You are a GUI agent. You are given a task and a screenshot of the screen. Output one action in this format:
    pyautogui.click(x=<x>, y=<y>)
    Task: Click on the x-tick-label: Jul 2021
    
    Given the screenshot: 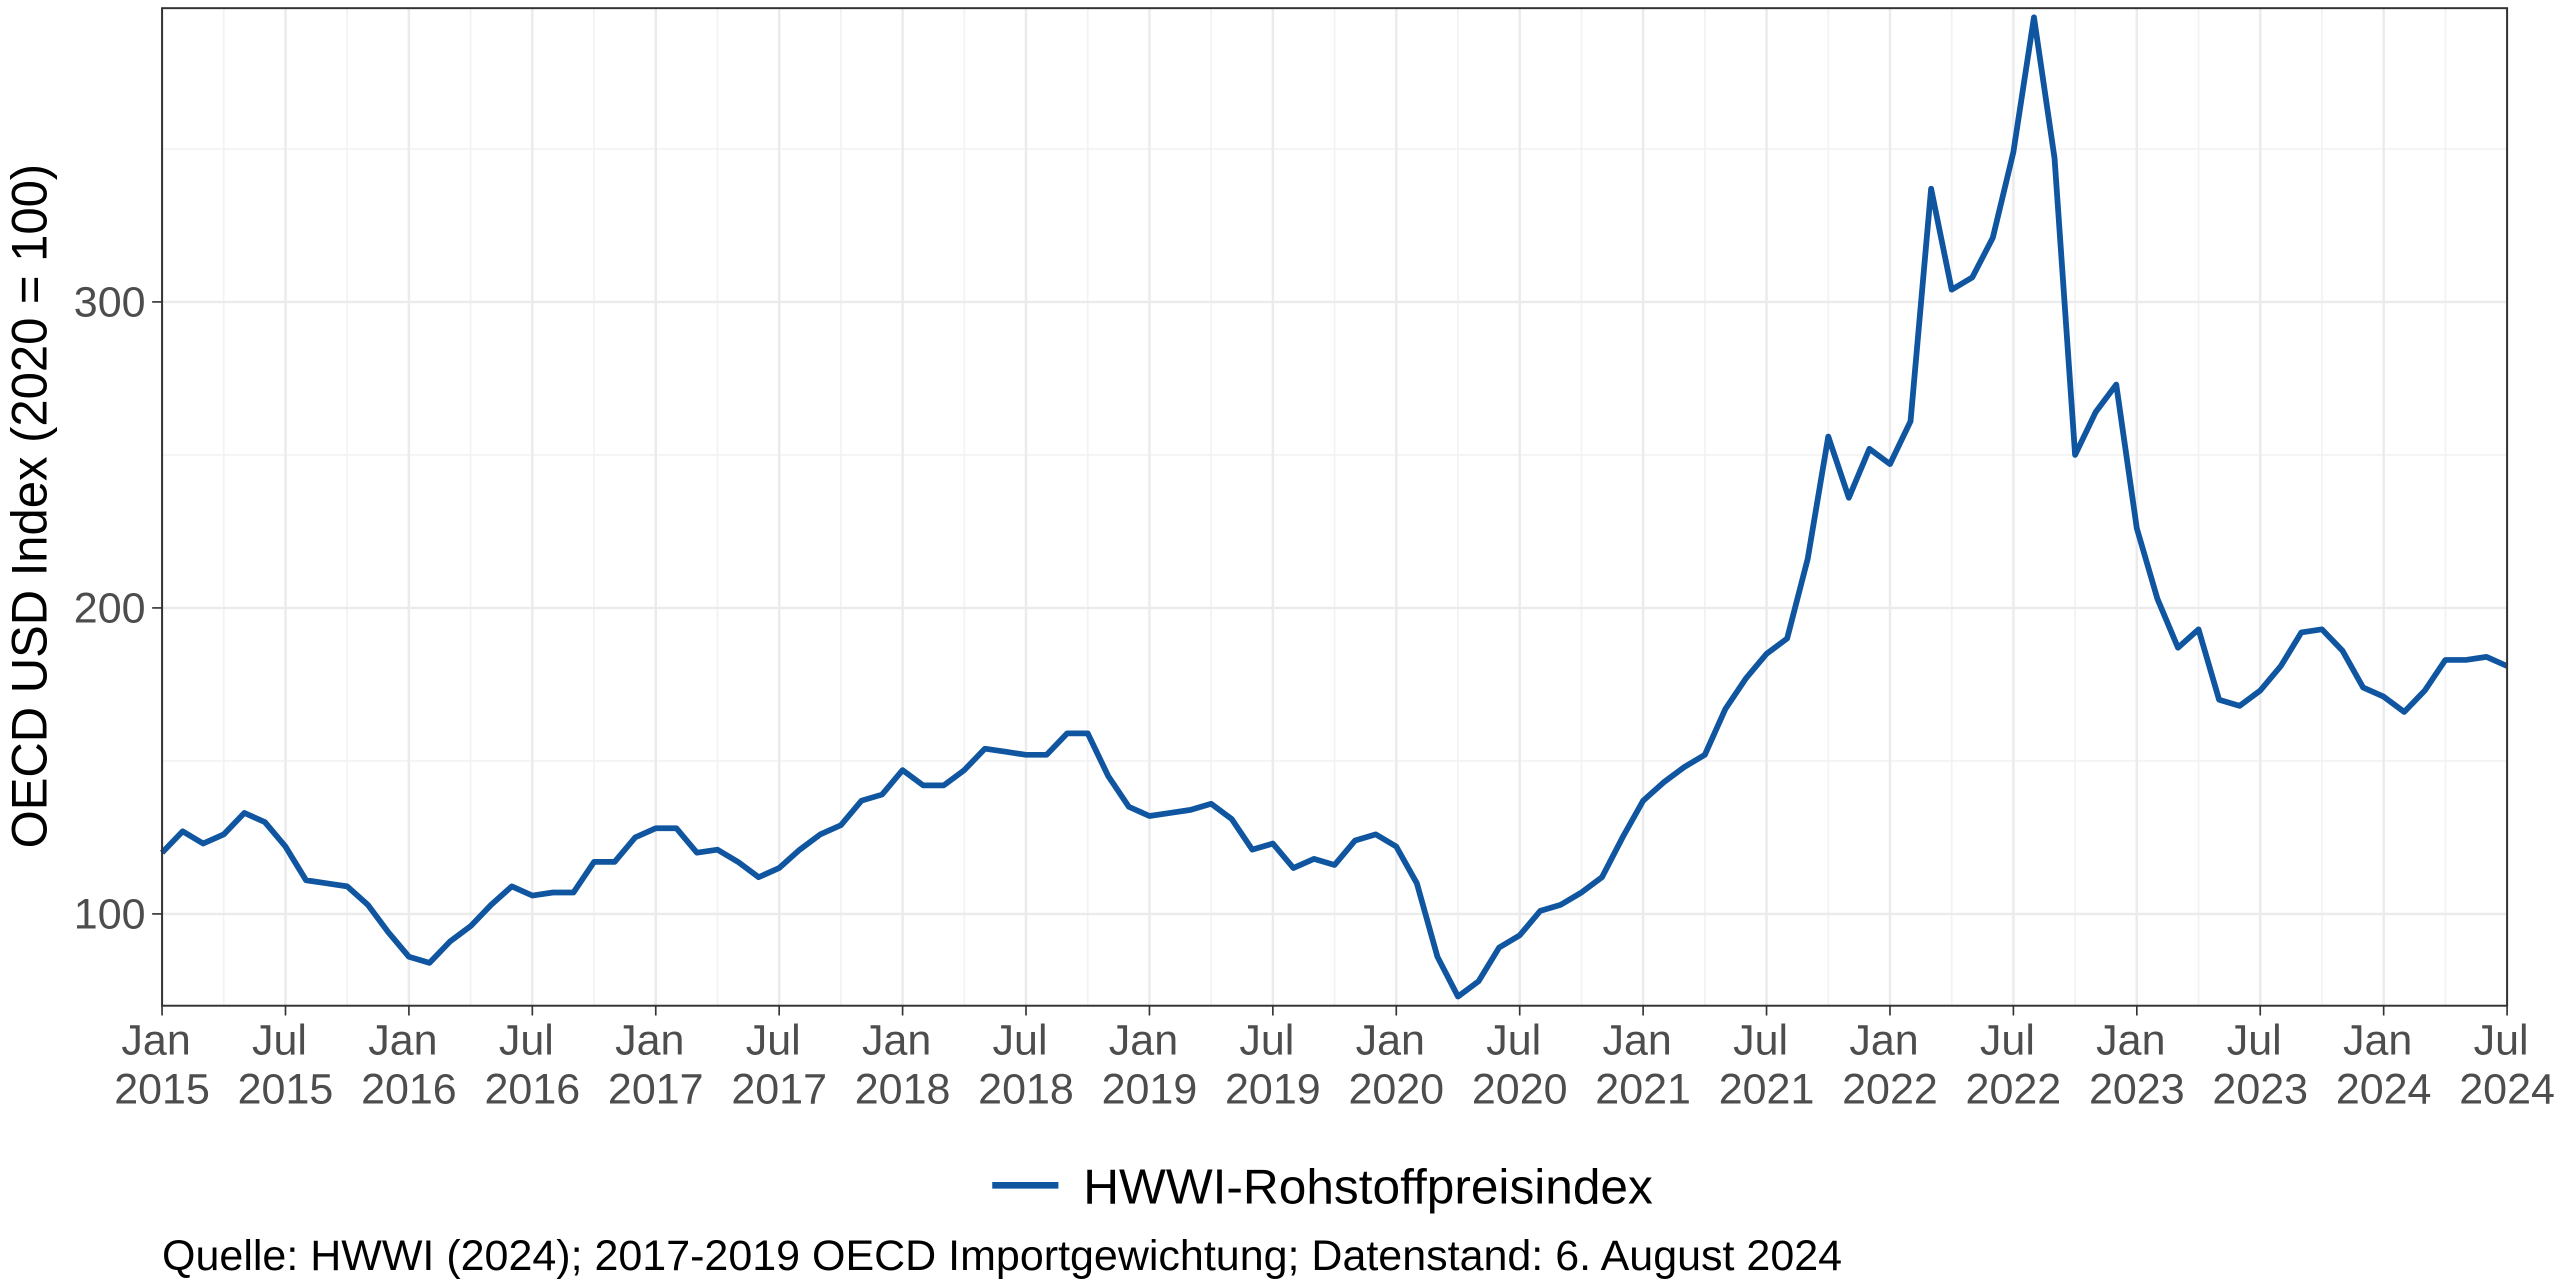 What is the action you would take?
    pyautogui.click(x=1767, y=1065)
    